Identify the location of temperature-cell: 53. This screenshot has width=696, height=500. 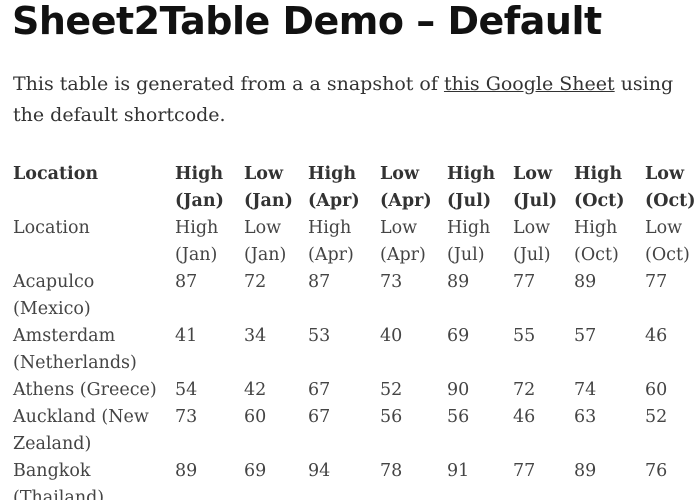
(319, 336).